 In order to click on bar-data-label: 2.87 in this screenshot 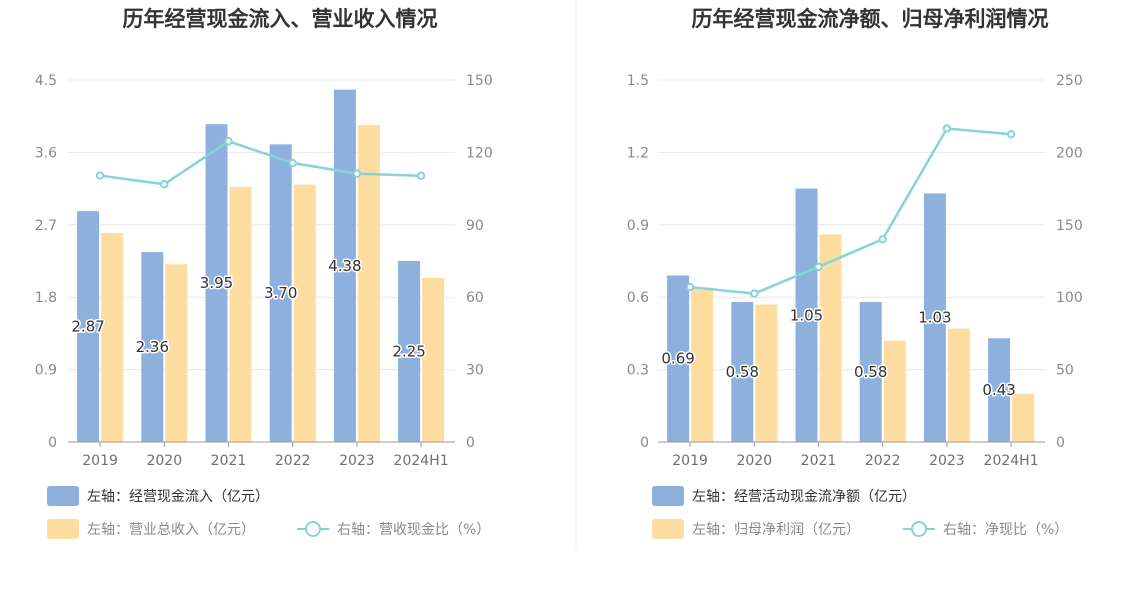, I will do `click(87, 327)`.